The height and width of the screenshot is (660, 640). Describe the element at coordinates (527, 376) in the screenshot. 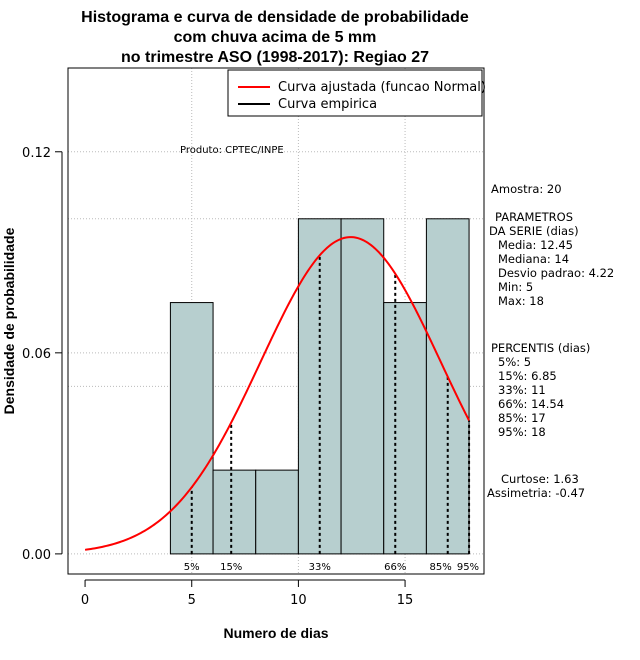

I see `stat-p15: 15%: 6.85` at that location.